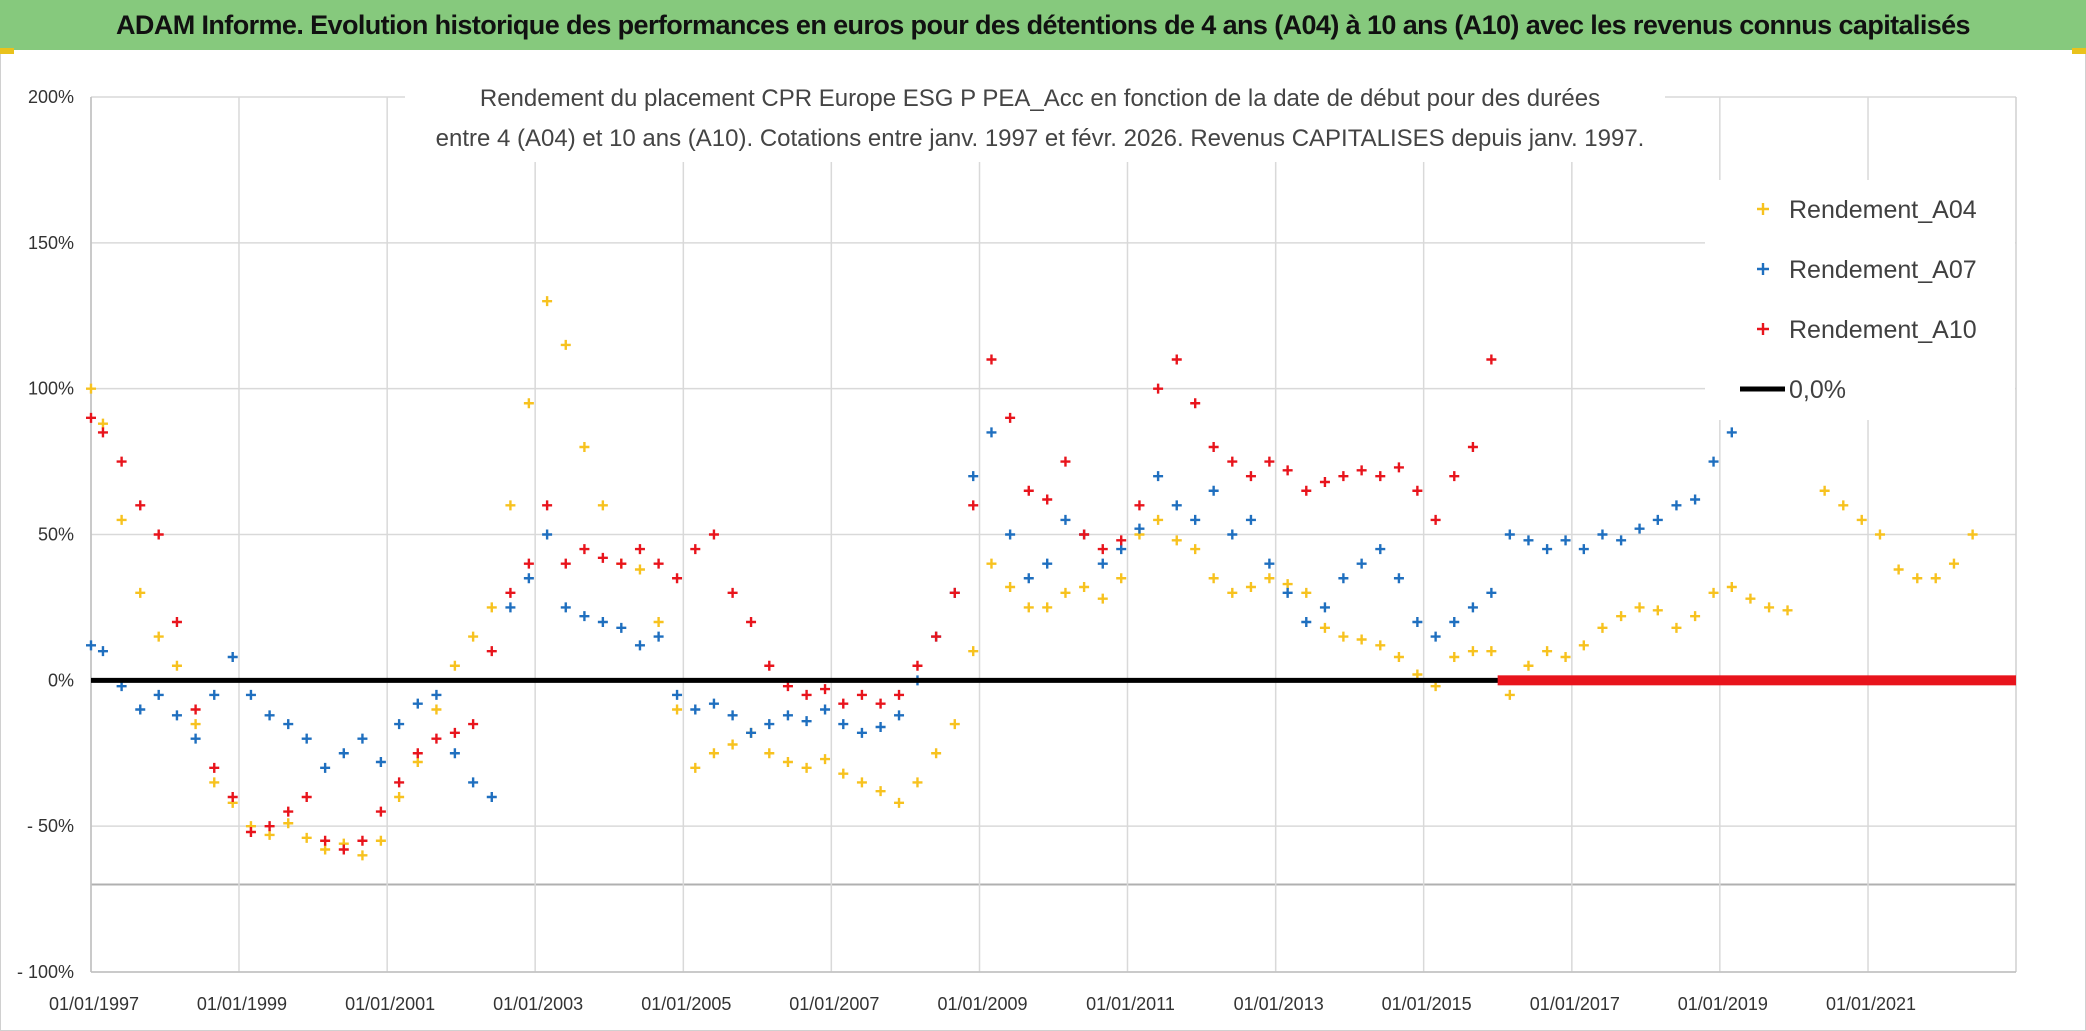  What do you see at coordinates (50, 826) in the screenshot?
I see `y-tick-label: - 50%` at bounding box center [50, 826].